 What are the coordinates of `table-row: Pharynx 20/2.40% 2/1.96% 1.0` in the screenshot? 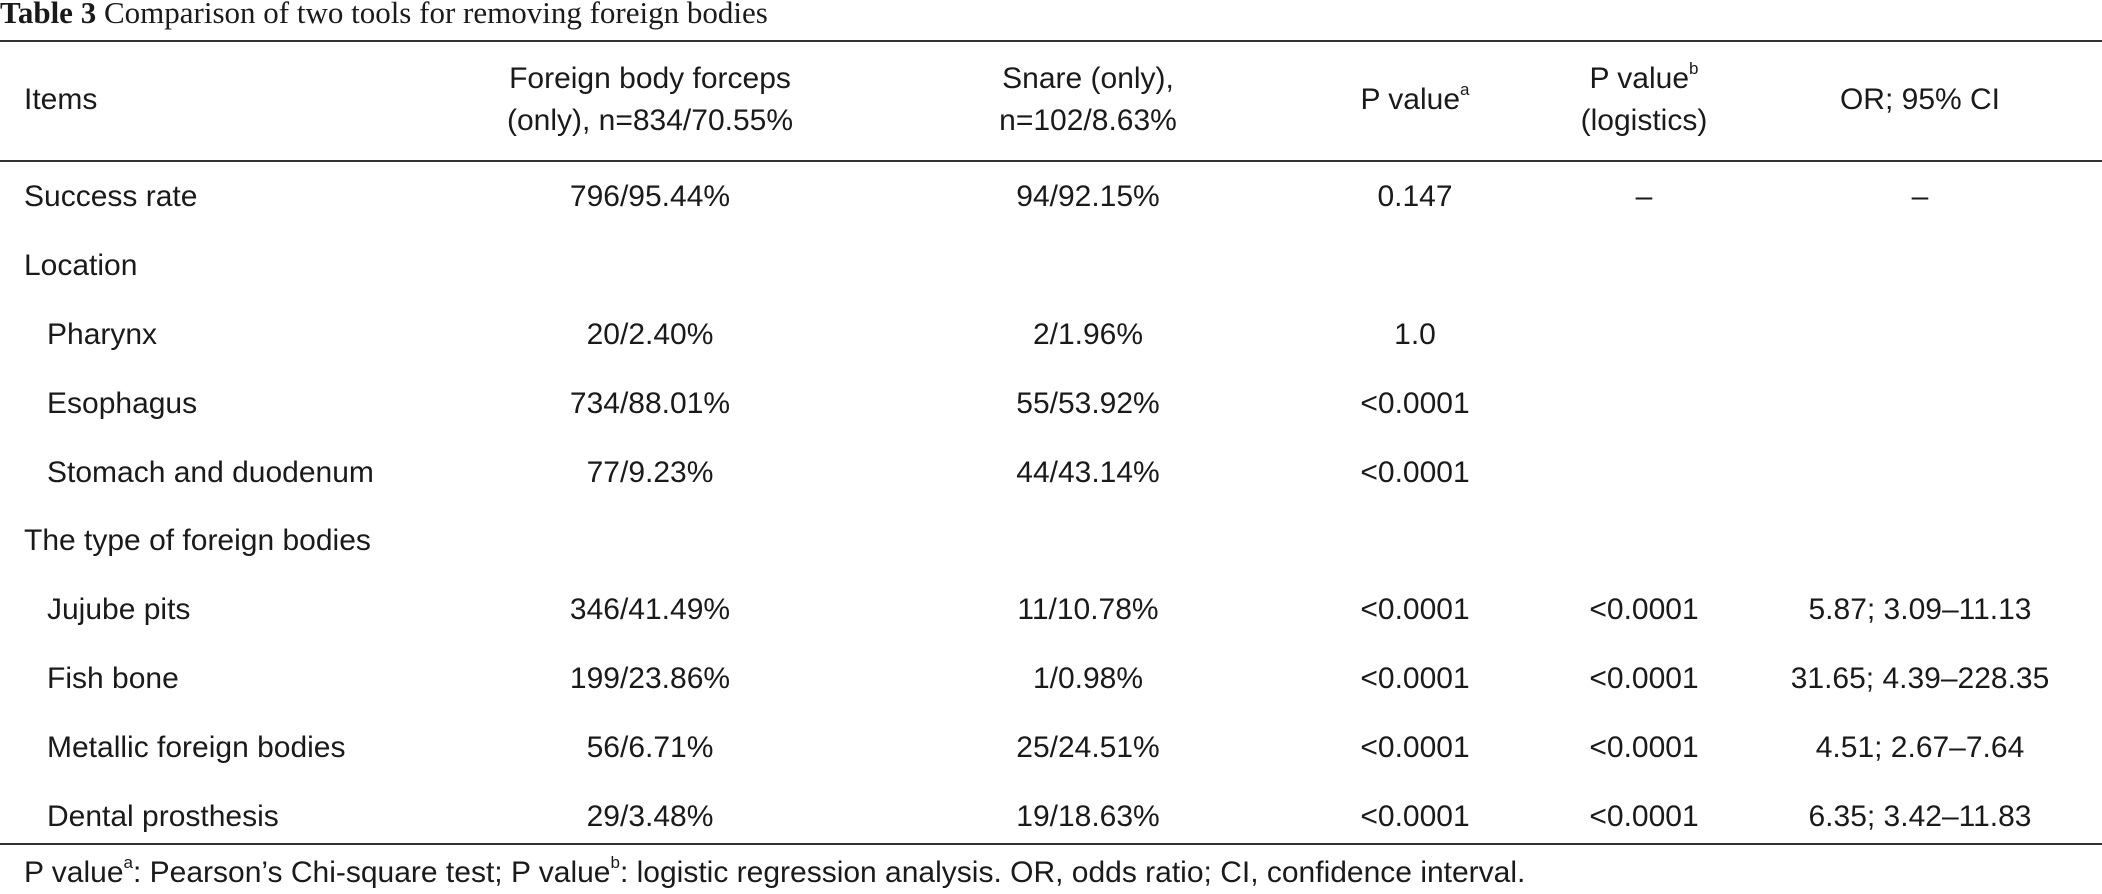 It's located at (1051, 335).